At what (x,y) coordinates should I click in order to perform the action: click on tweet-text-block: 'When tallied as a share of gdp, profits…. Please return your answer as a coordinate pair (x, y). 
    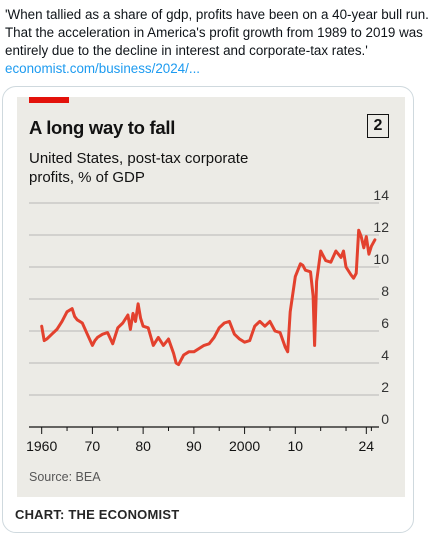
    Looking at the image, I should click on (221, 42).